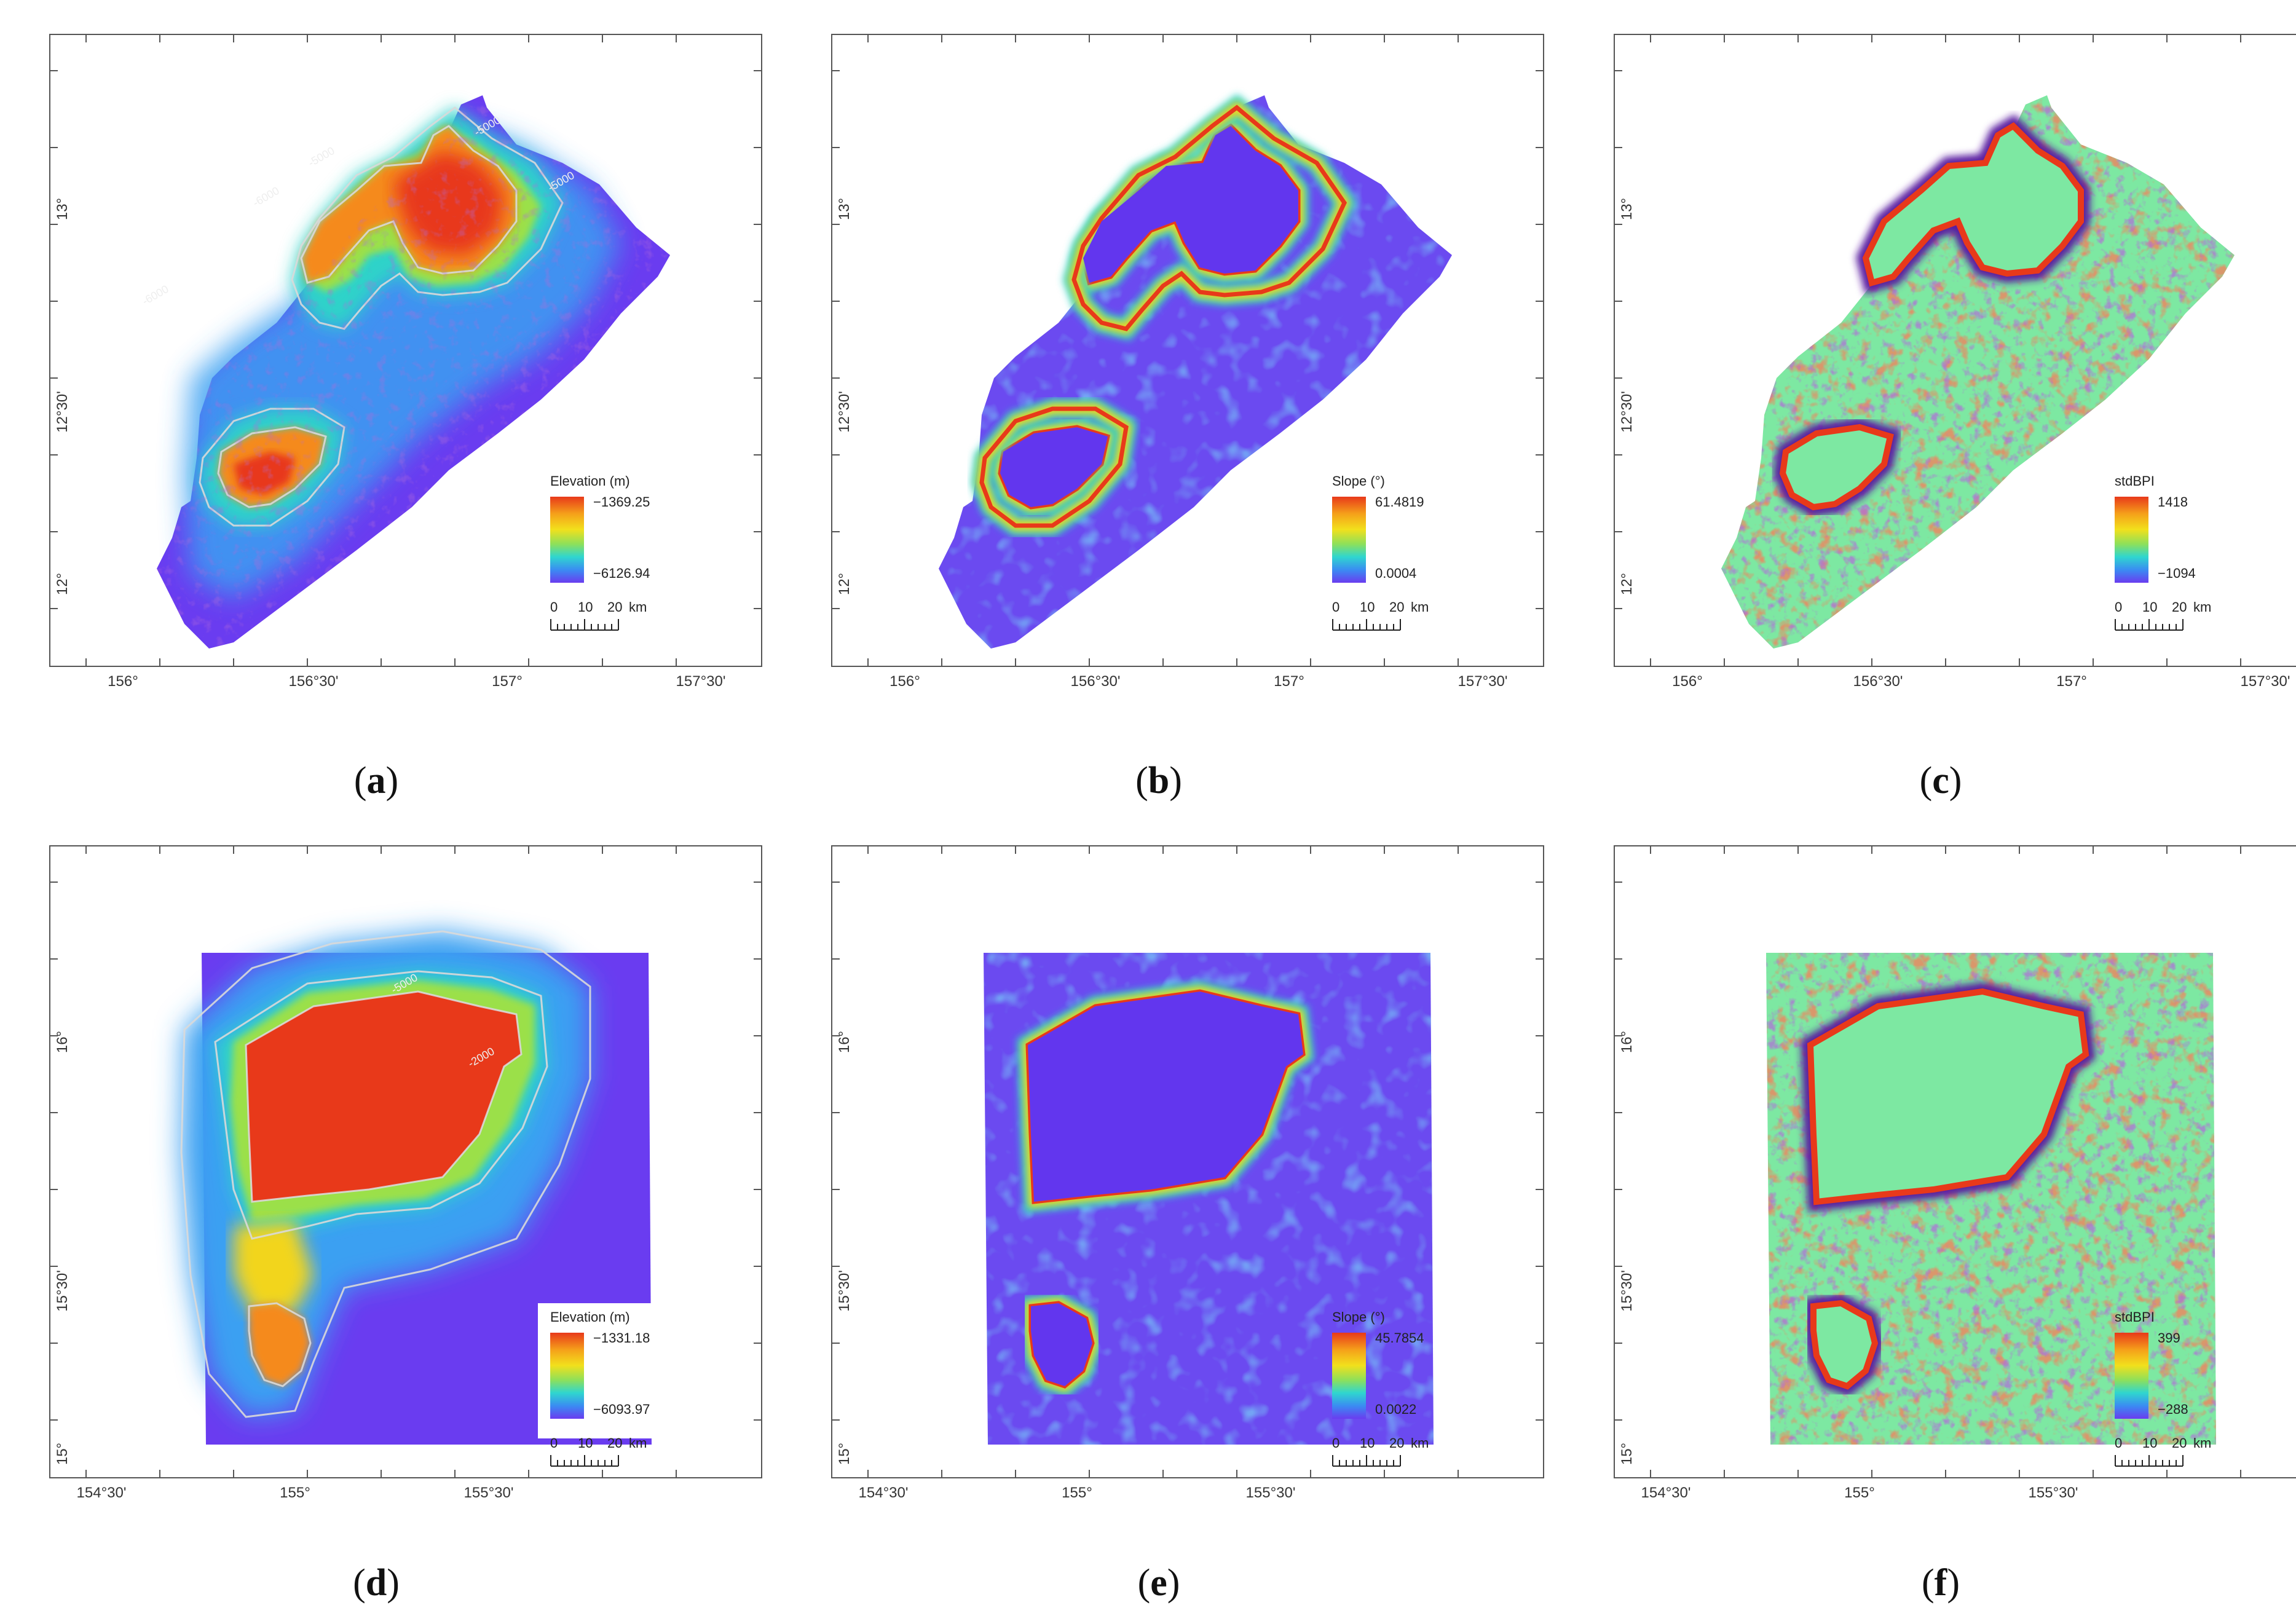 The image size is (2296, 1621). I want to click on y-tick-label: 12°, so click(1627, 584).